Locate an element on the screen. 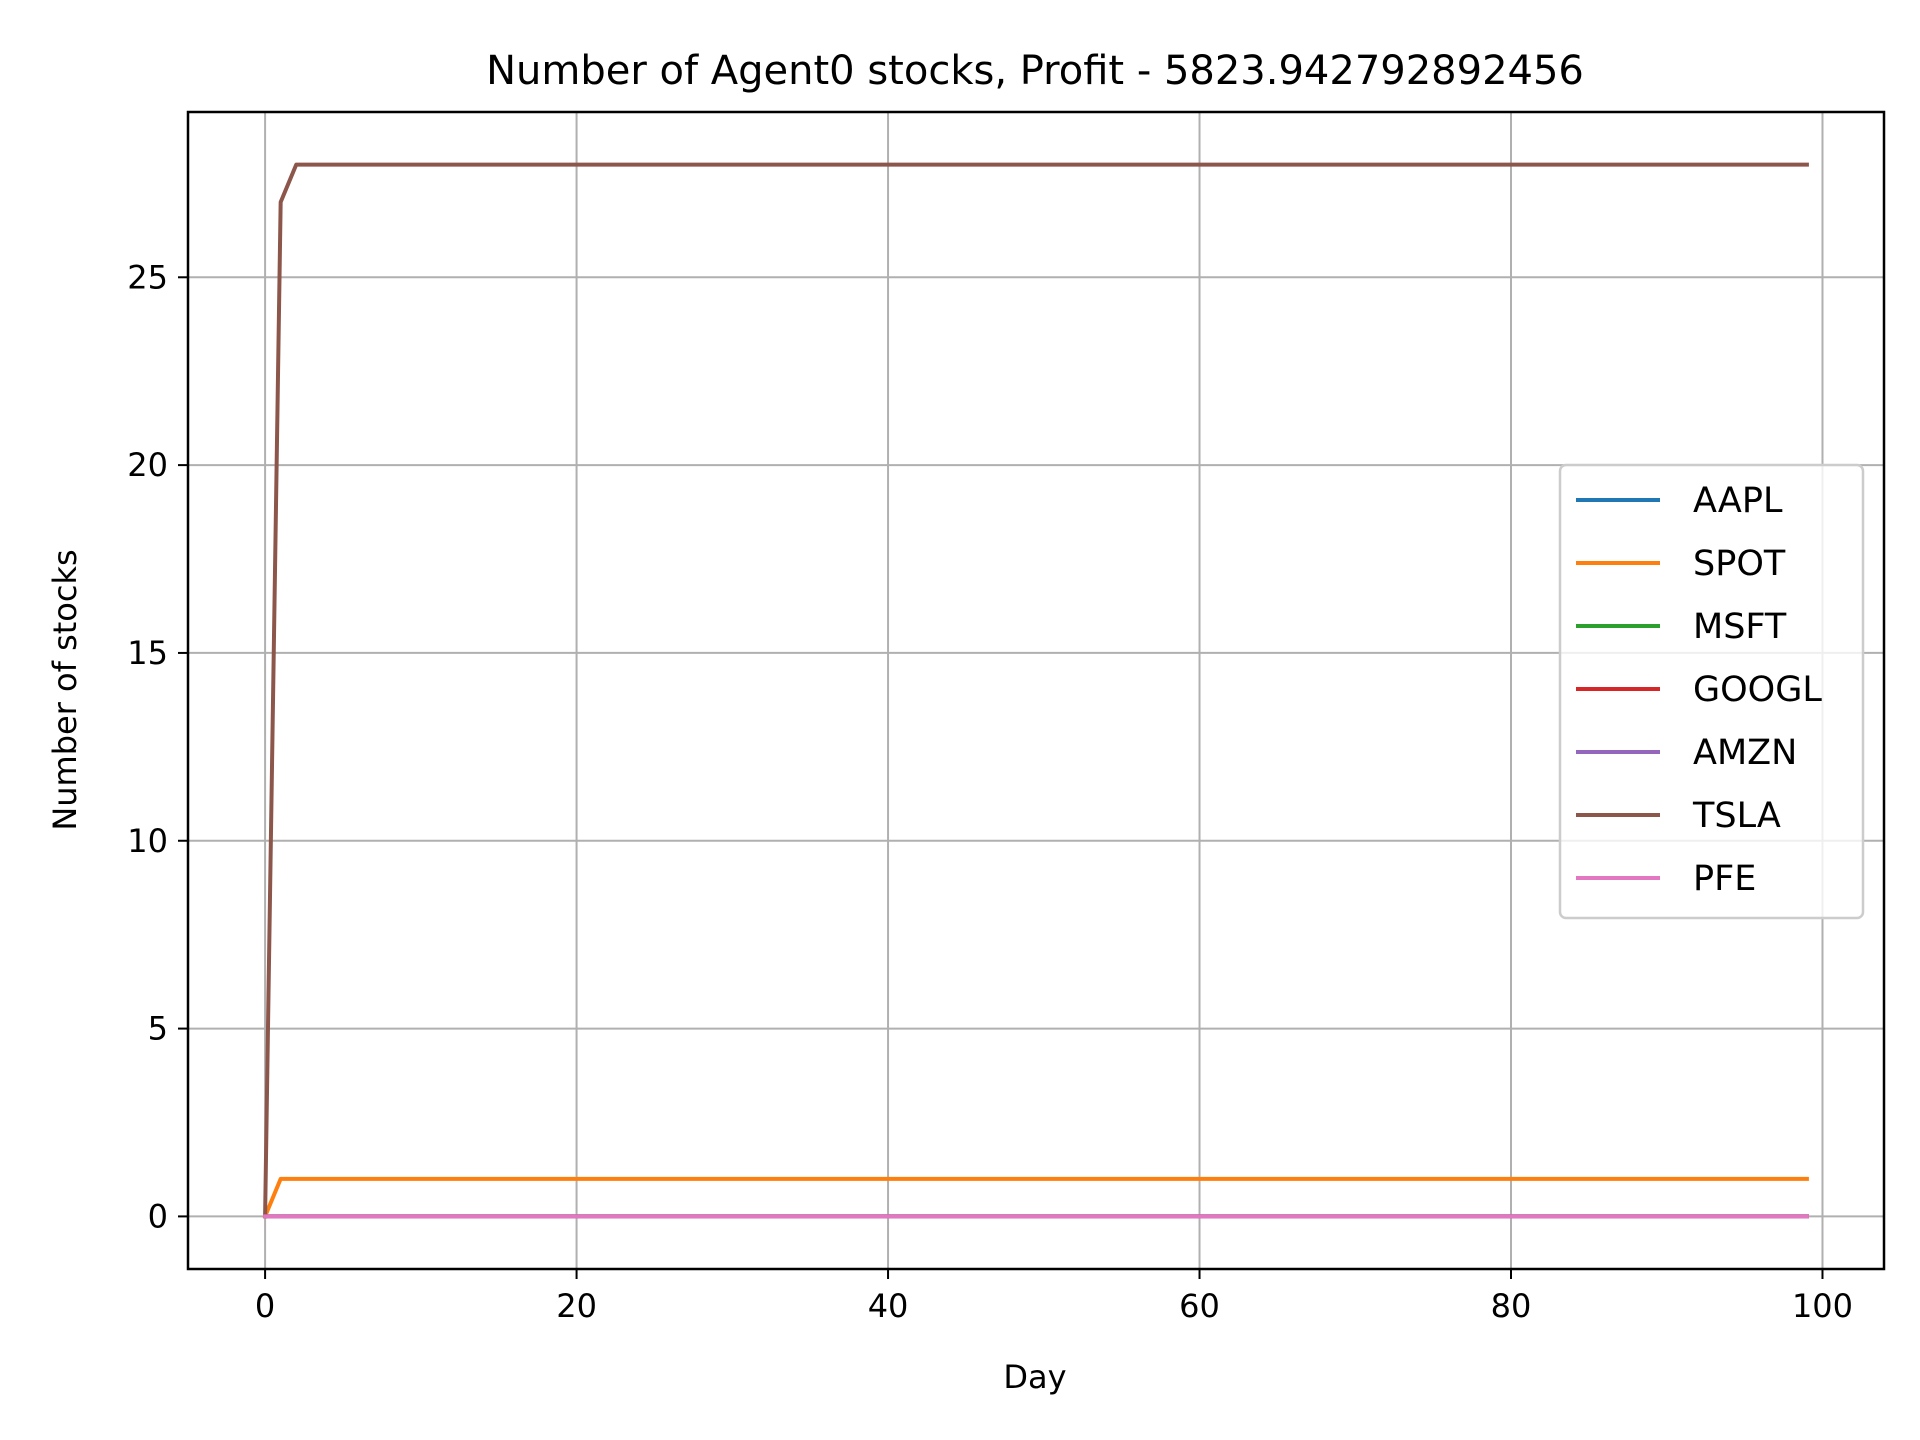 The height and width of the screenshot is (1440, 1920). y-tick-label: 10 is located at coordinates (147, 841).